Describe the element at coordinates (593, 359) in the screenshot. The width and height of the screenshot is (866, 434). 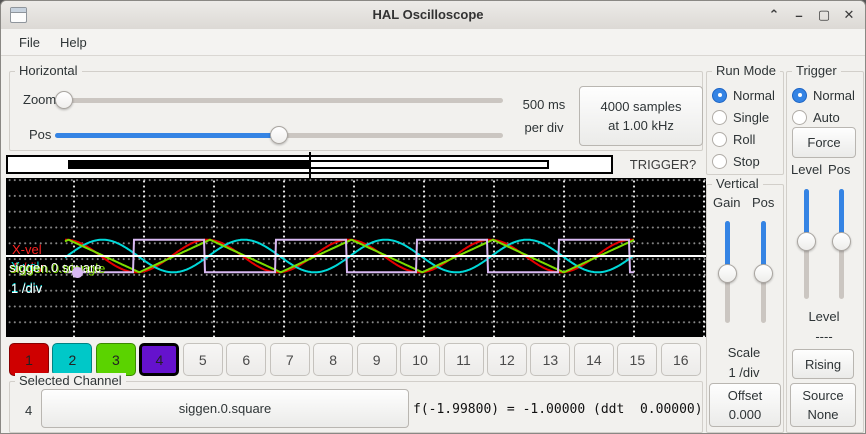
I see `channel-button-14: 14` at that location.